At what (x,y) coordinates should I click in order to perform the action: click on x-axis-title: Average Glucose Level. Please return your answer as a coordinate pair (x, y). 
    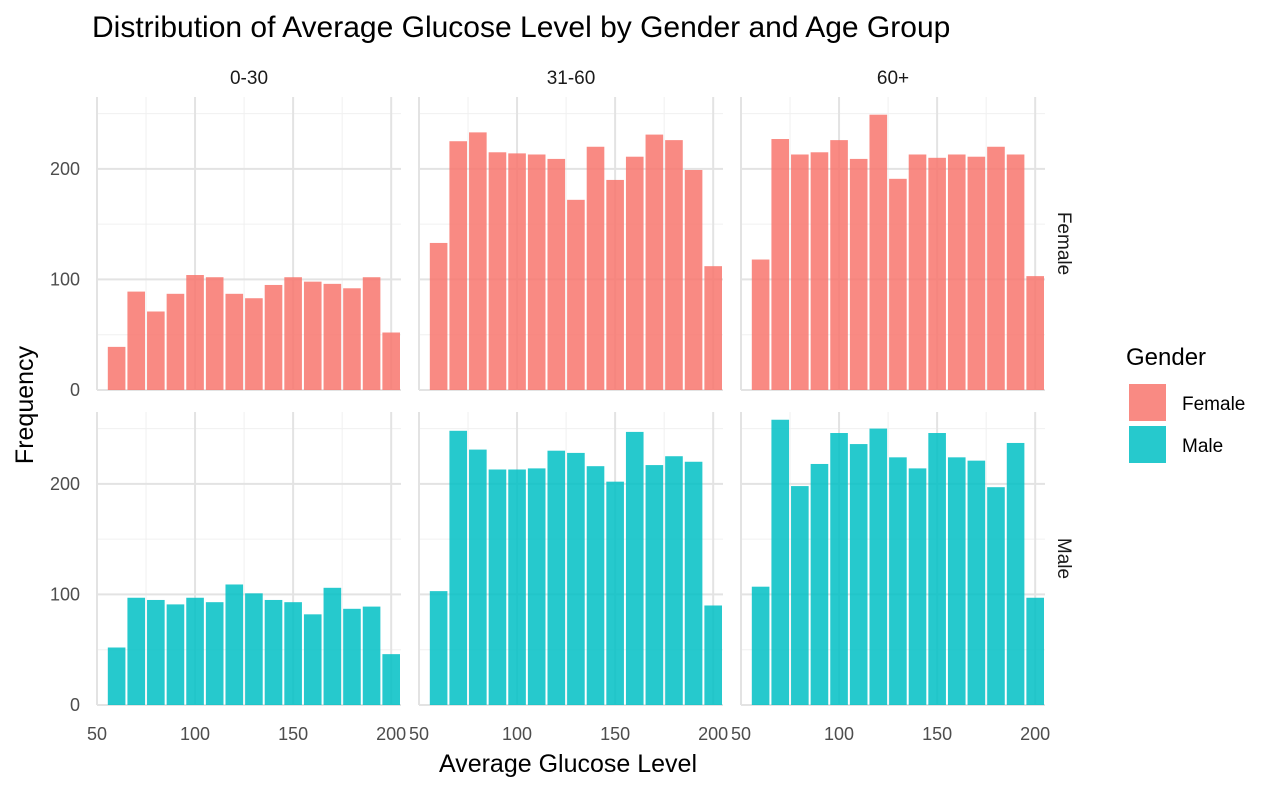
    Looking at the image, I should click on (568, 764).